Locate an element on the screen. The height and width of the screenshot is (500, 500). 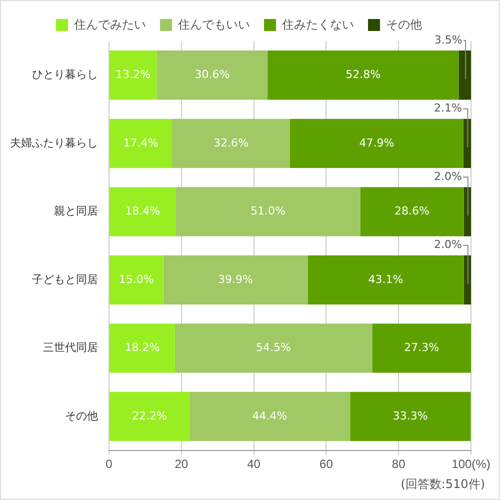
data-label: 43.1% is located at coordinates (386, 279).